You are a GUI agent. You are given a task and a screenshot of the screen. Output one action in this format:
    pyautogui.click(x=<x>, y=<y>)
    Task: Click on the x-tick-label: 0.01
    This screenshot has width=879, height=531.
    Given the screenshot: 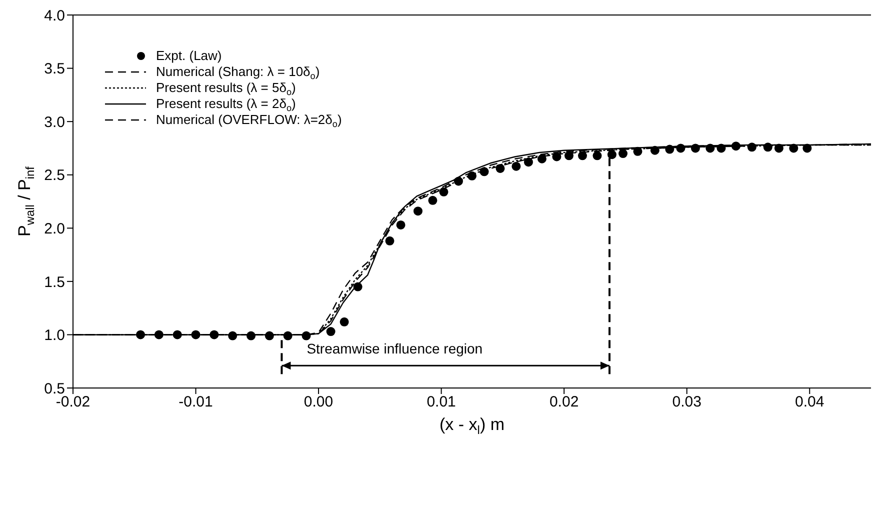 What is the action you would take?
    pyautogui.click(x=441, y=402)
    